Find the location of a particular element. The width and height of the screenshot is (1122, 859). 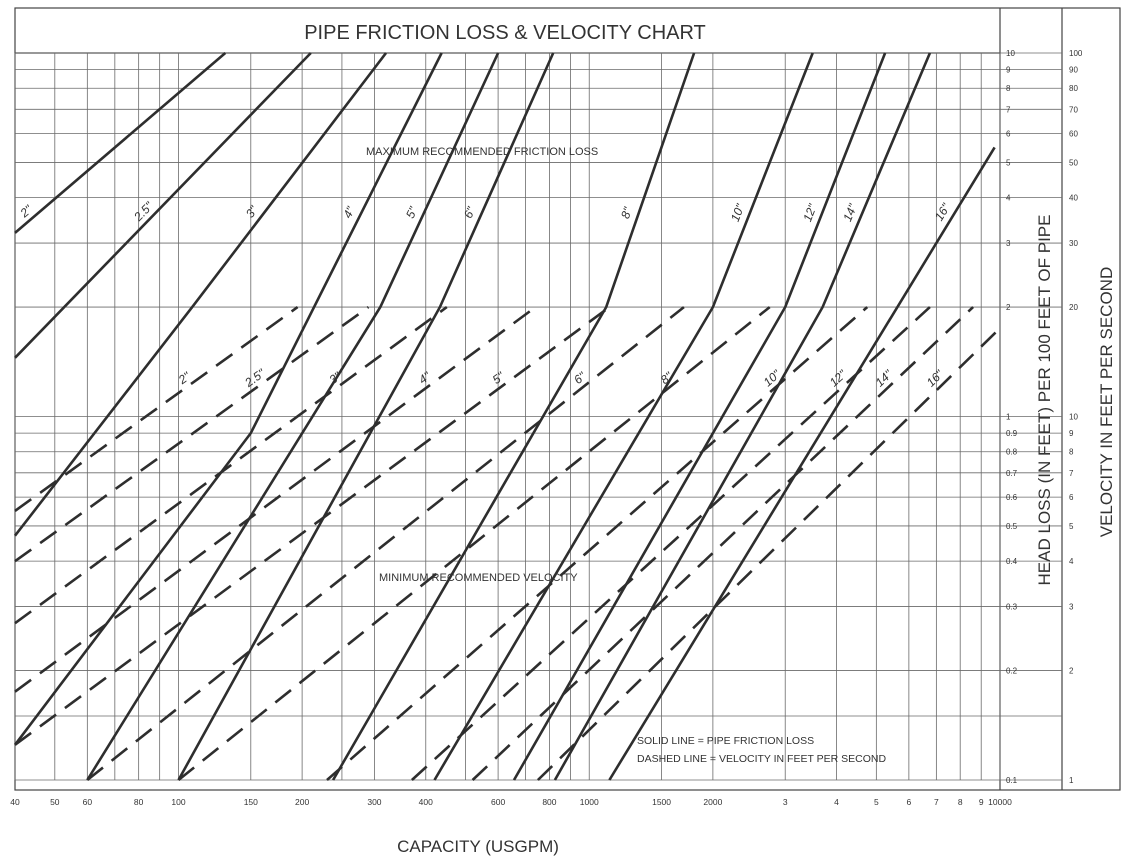

velocity-line-label: 2.5" is located at coordinates (254, 378).